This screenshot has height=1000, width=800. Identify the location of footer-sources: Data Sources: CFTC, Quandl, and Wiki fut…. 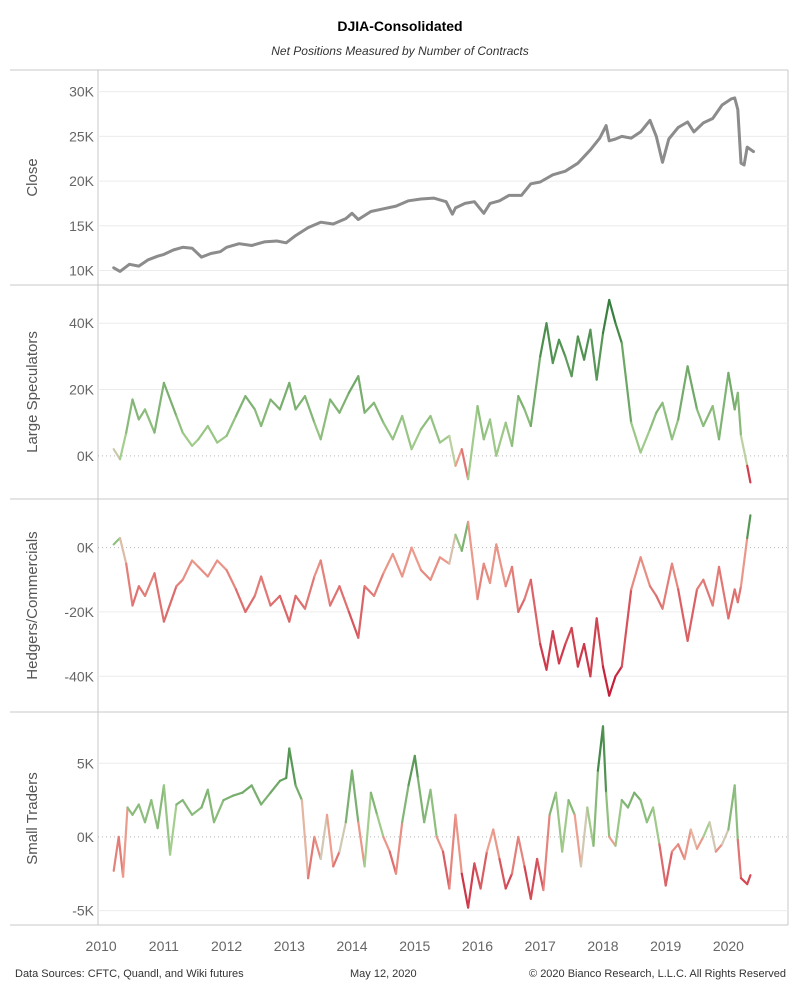
(129, 974).